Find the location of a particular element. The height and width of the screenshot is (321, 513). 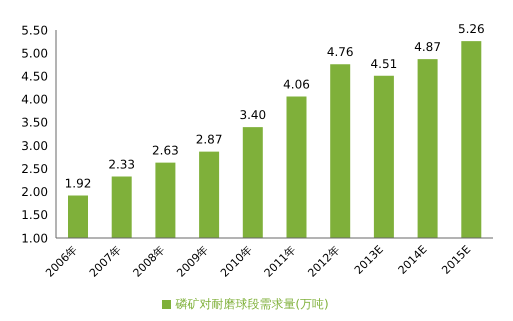

text: 1.92 is located at coordinates (78, 183).